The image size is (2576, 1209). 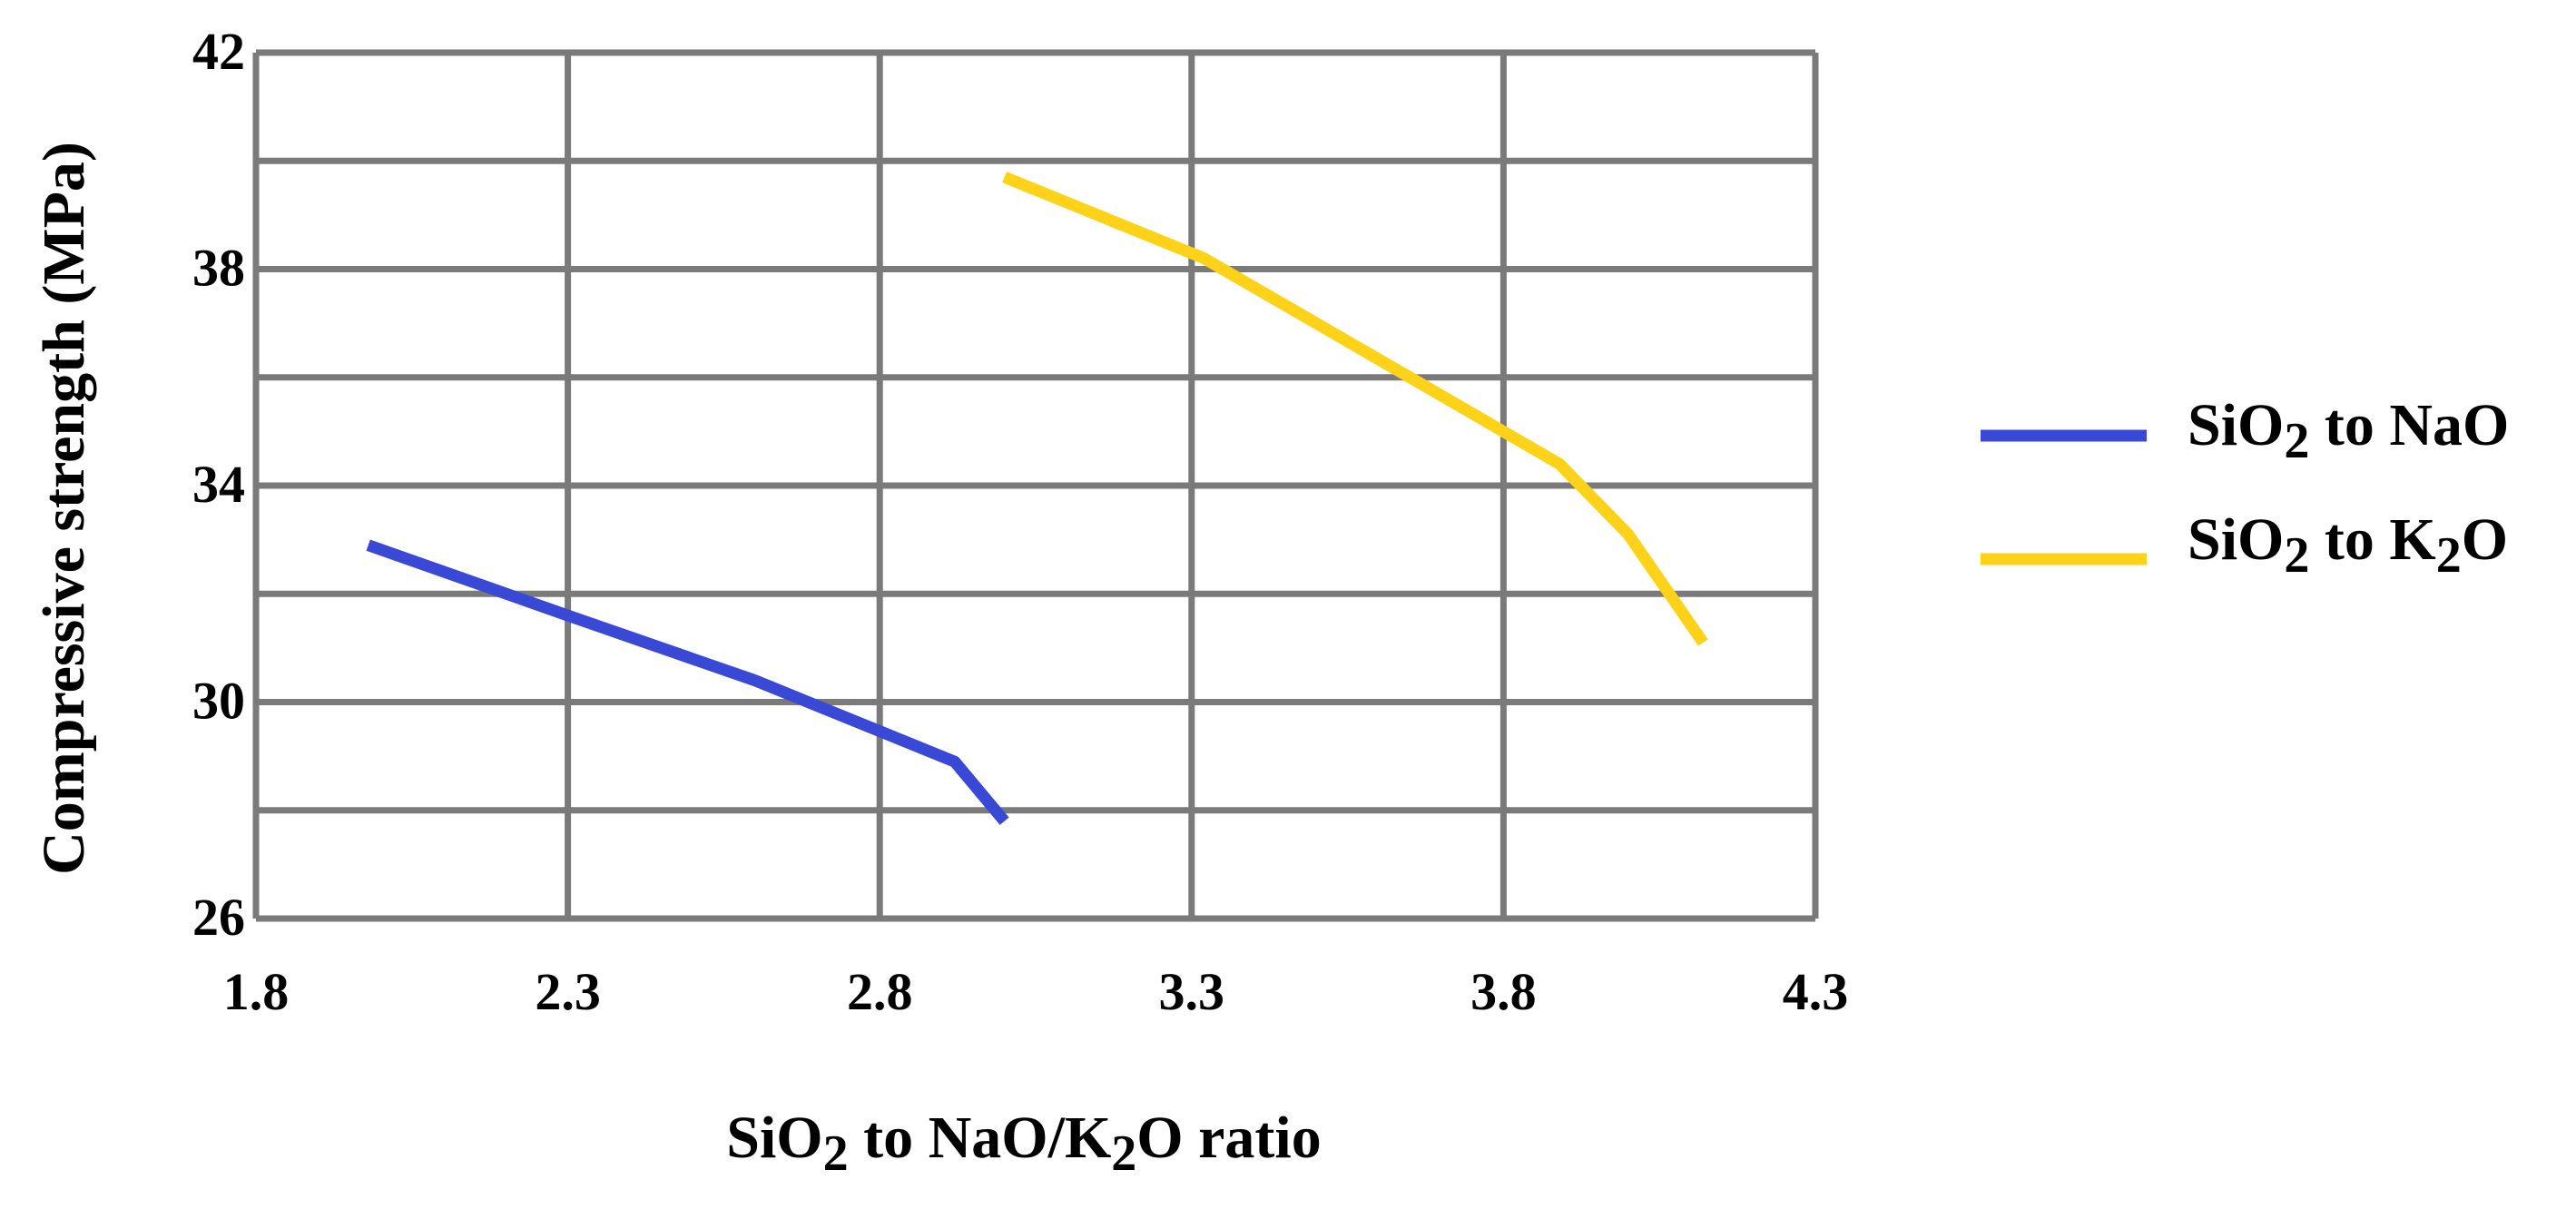 What do you see at coordinates (880, 992) in the screenshot?
I see `x-tick-label: 2.8` at bounding box center [880, 992].